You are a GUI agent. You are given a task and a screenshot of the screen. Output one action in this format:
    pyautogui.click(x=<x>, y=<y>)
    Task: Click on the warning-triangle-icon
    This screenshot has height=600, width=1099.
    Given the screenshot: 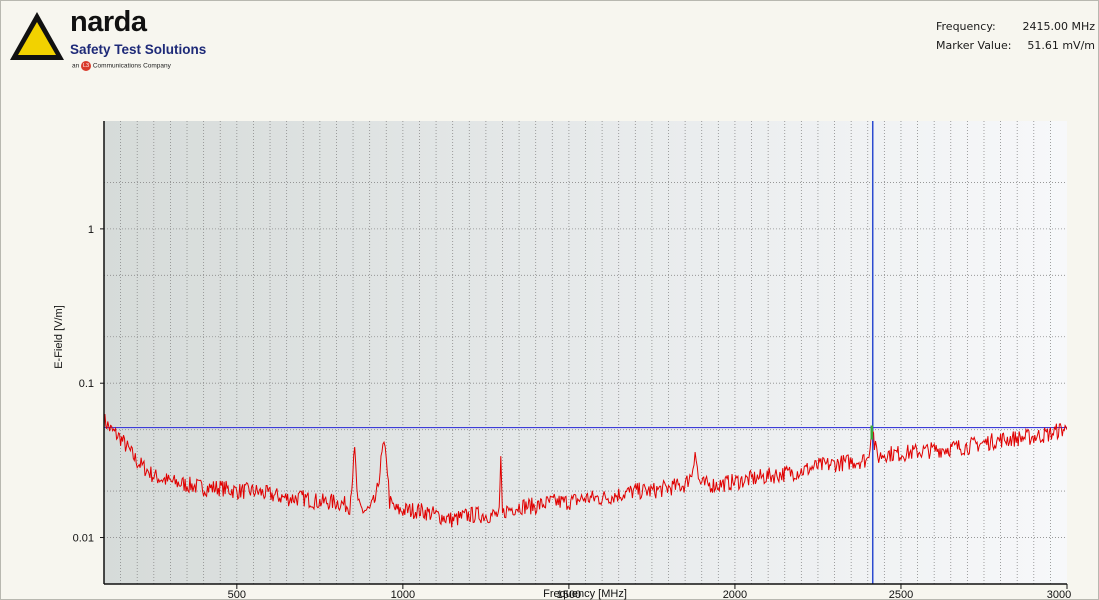 What is the action you would take?
    pyautogui.click(x=37, y=36)
    